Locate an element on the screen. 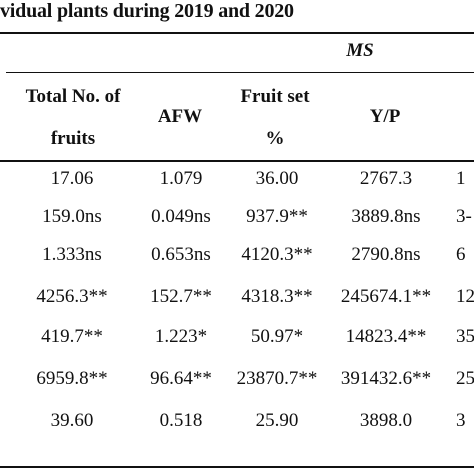  table-cell-fruit-set: 937.9** is located at coordinates (277, 216).